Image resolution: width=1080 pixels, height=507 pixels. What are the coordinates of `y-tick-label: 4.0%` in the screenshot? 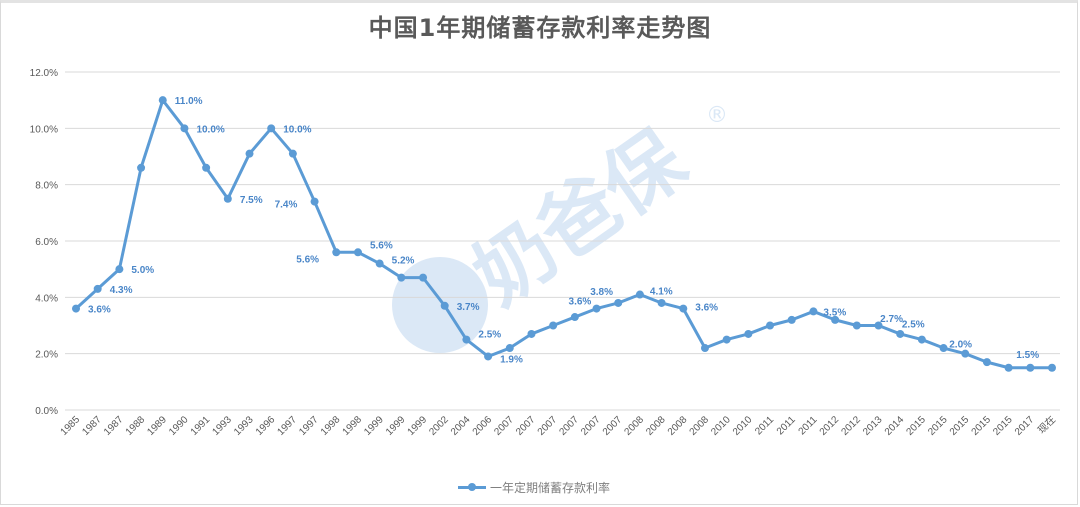 It's located at (46, 298).